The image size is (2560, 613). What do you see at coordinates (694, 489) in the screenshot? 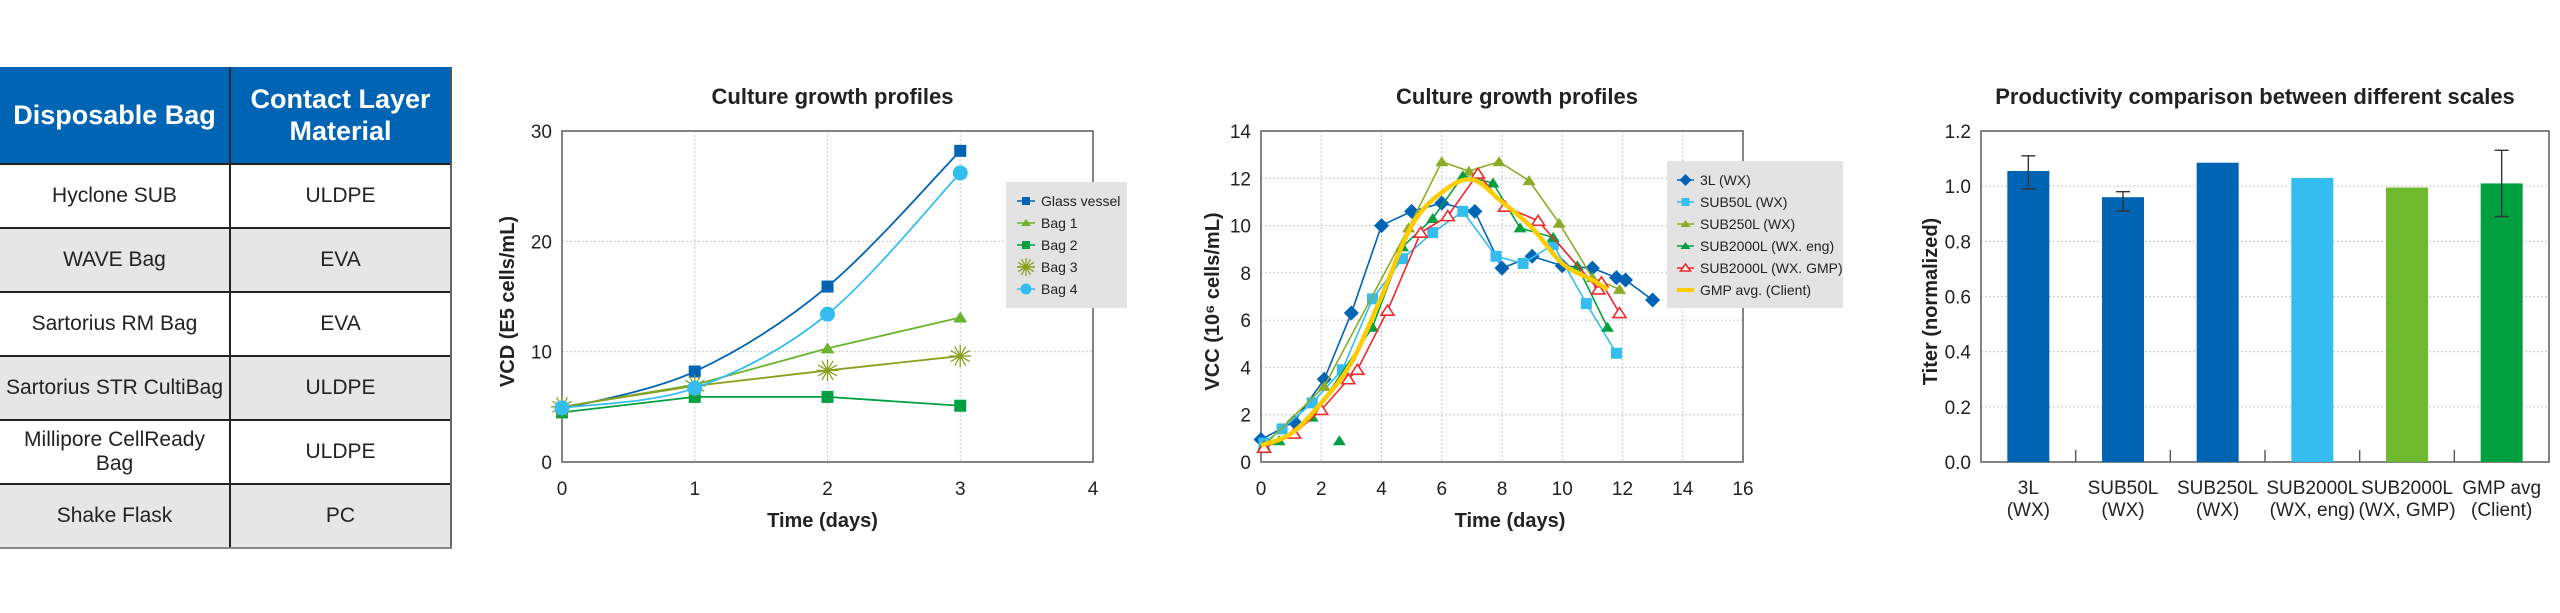
I see `x-tick-label: 1` at bounding box center [694, 489].